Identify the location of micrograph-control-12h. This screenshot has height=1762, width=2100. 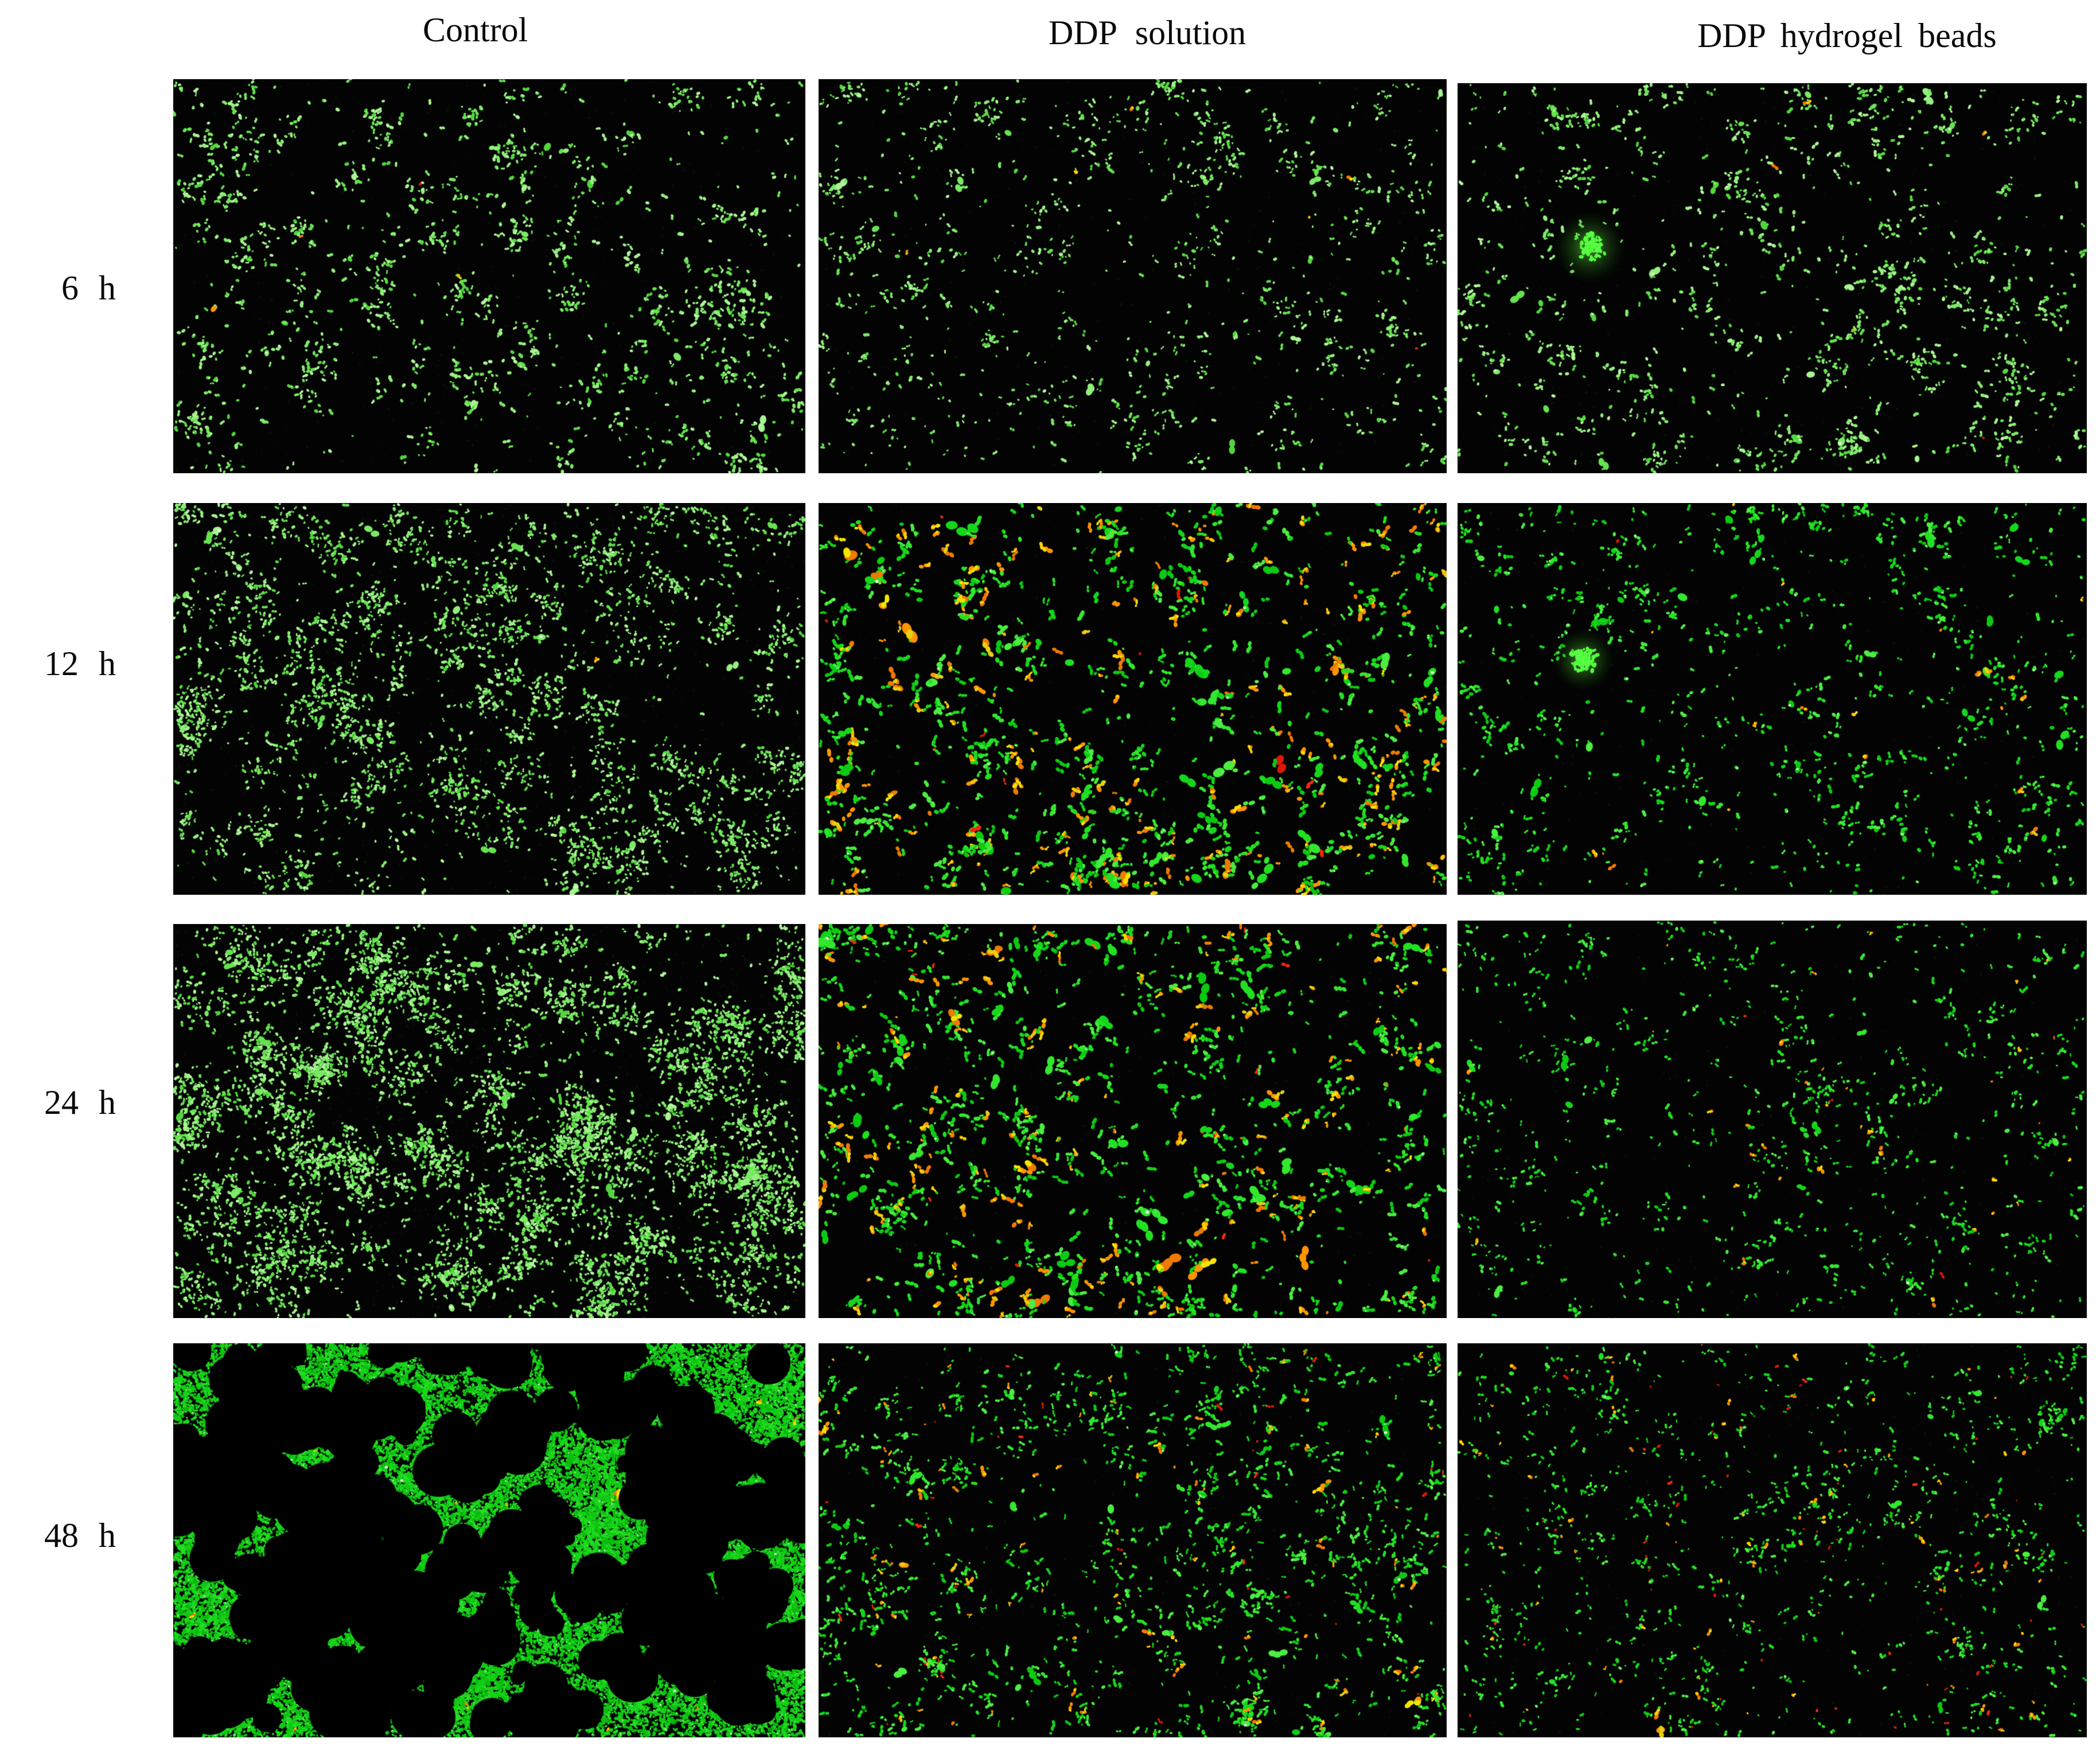
(489, 699).